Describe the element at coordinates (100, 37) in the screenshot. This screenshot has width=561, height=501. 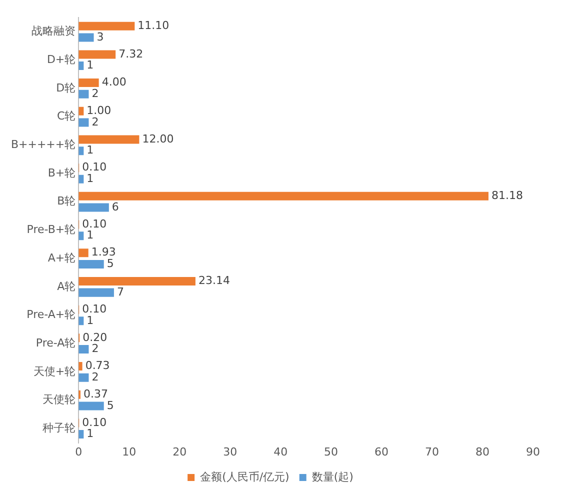
I see `data-label: 3` at that location.